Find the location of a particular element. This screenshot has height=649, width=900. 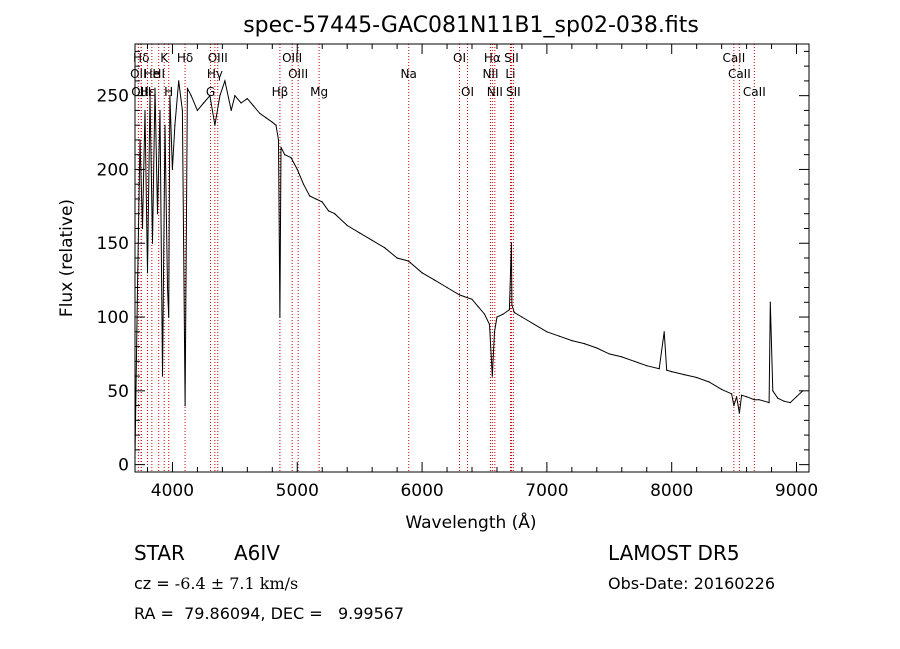

y-tick-label: 0 is located at coordinates (123, 466).